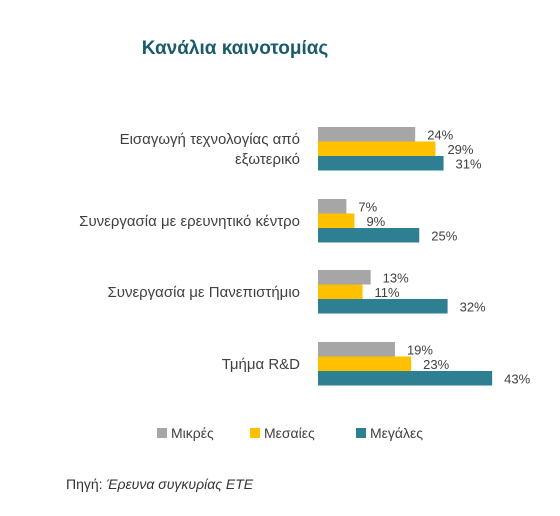  Describe the element at coordinates (235, 48) in the screenshot. I see `chart-title: Κανάλια καινοτομίας` at that location.